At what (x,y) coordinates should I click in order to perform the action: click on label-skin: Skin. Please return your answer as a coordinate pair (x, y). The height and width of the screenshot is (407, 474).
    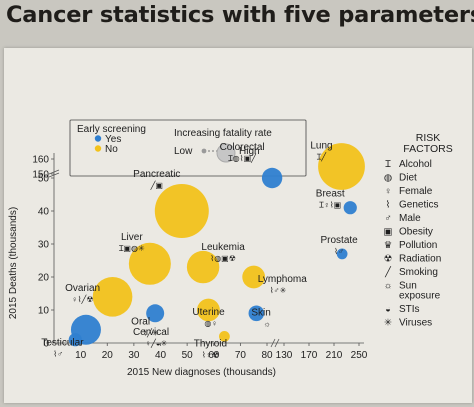
    Looking at the image, I should click on (260, 312).